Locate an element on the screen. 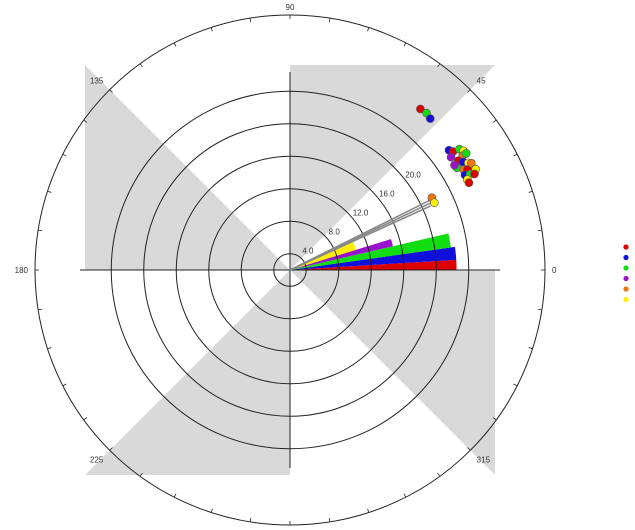  ring-labels: 4.0 8.0 12.0 16.0 20.0 is located at coordinates (361, 212).